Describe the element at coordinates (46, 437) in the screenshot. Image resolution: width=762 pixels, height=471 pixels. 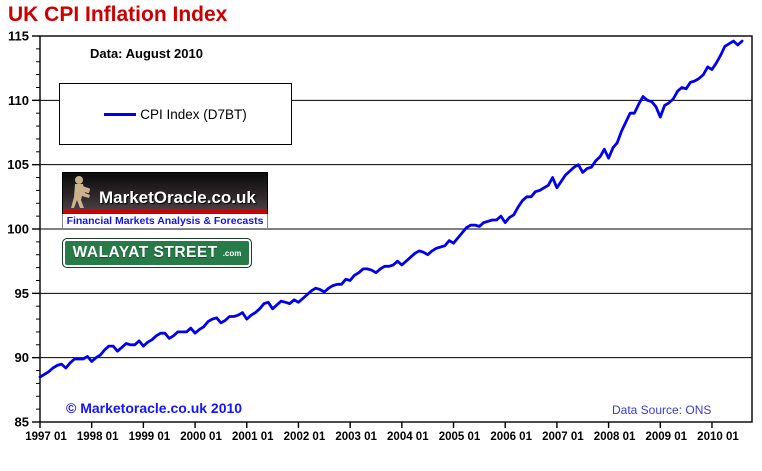
I see `x-tick-label-0: 1997 01` at that location.